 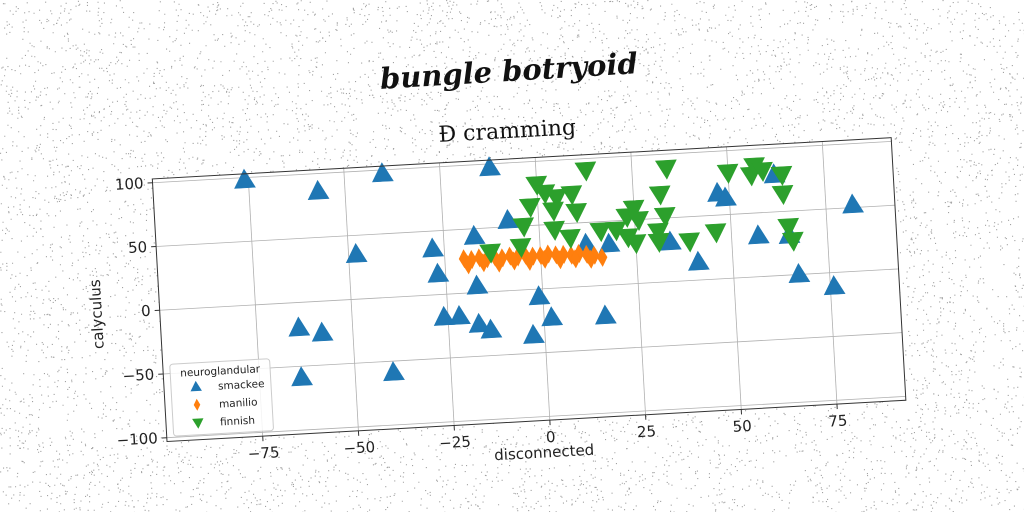 I want to click on series-finnish, so click(x=641, y=210).